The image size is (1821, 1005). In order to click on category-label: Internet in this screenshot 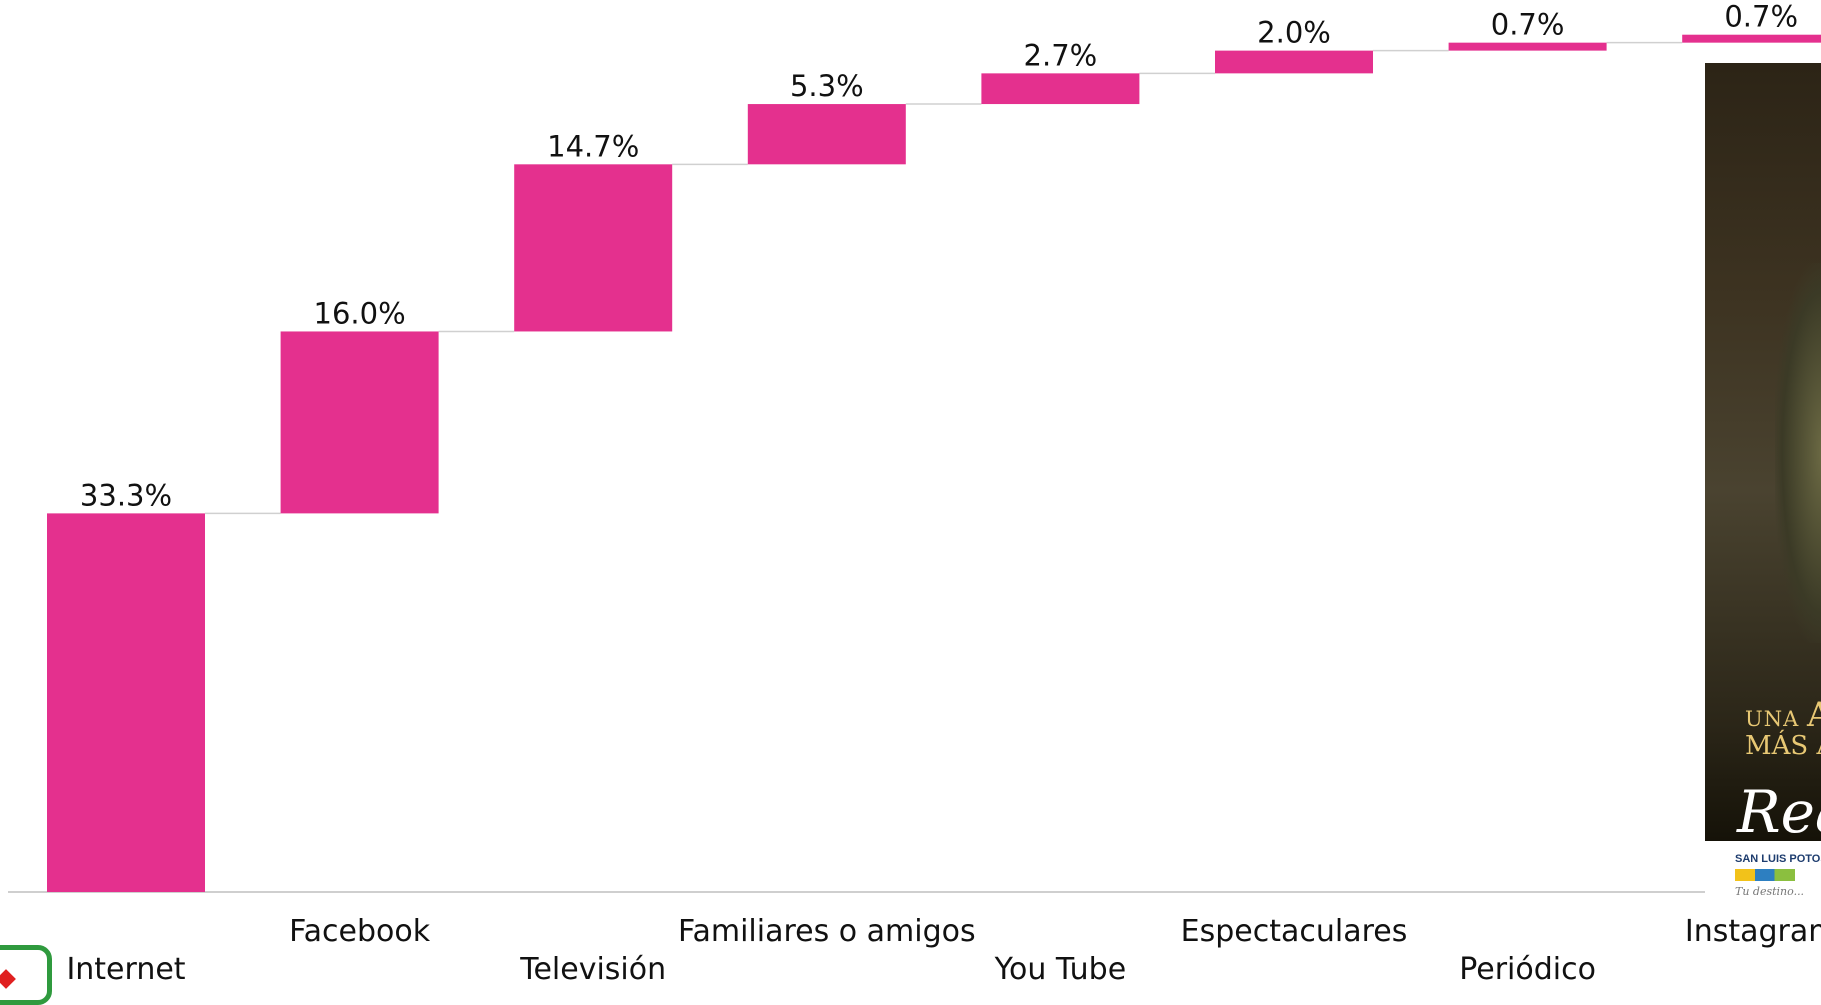, I will do `click(125, 969)`.